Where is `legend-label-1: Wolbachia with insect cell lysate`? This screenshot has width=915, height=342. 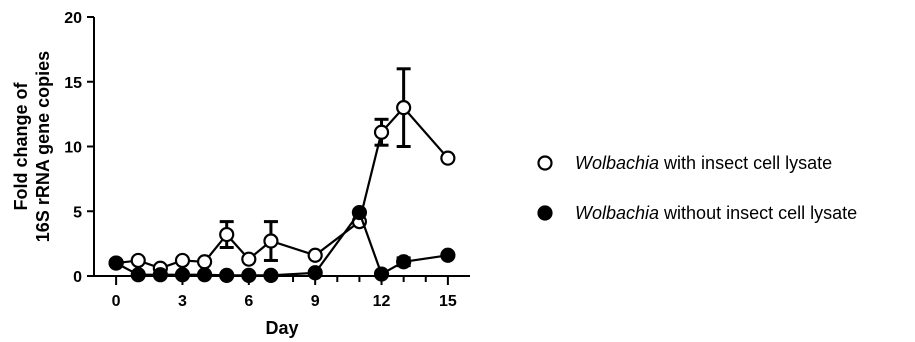 legend-label-1: Wolbachia with insect cell lysate is located at coordinates (703, 163).